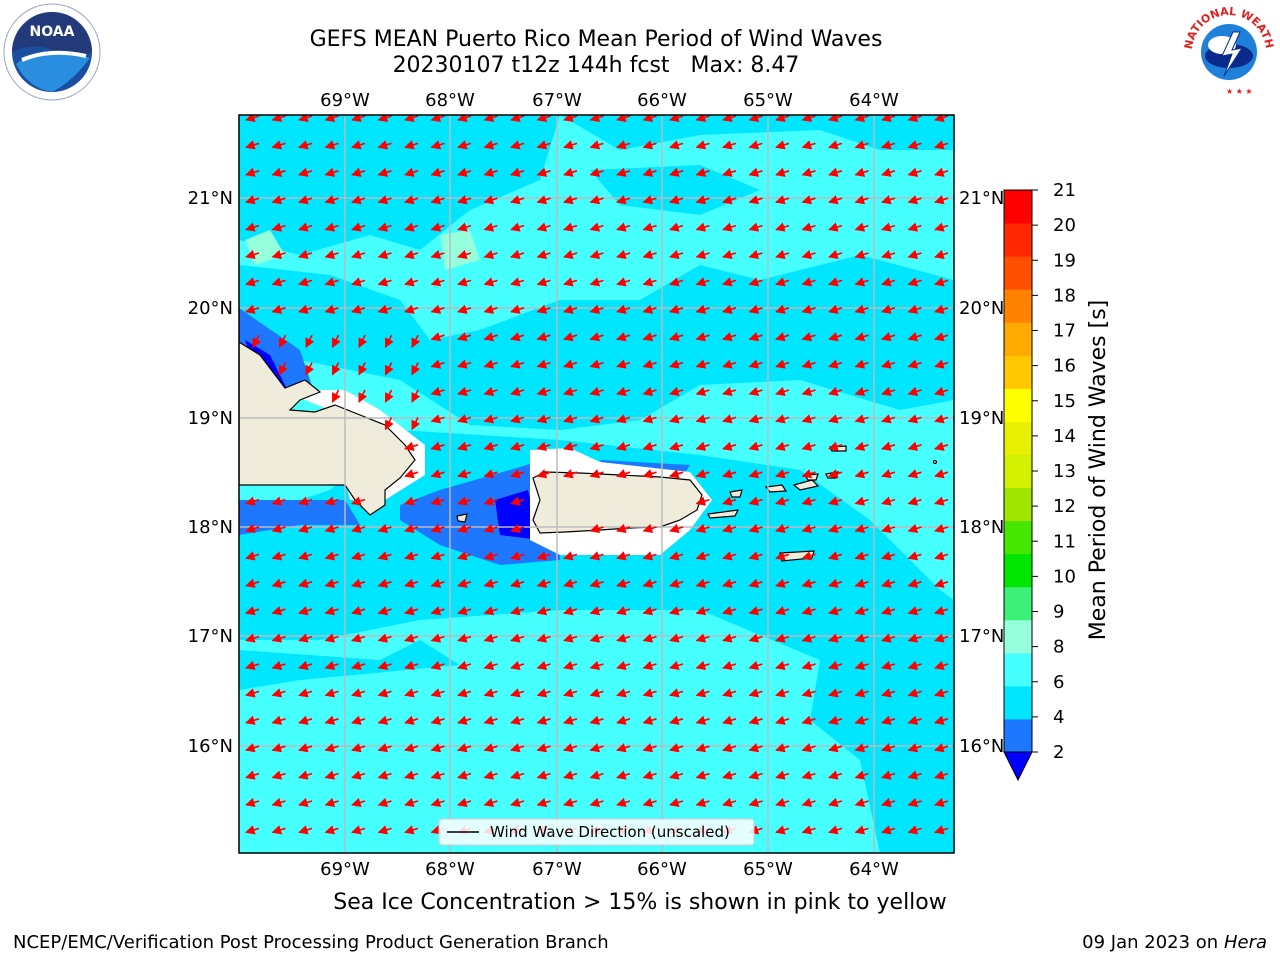 The height and width of the screenshot is (960, 1280). What do you see at coordinates (596, 832) in the screenshot?
I see `map-legend: Wind Wave Direction (unscaled)` at bounding box center [596, 832].